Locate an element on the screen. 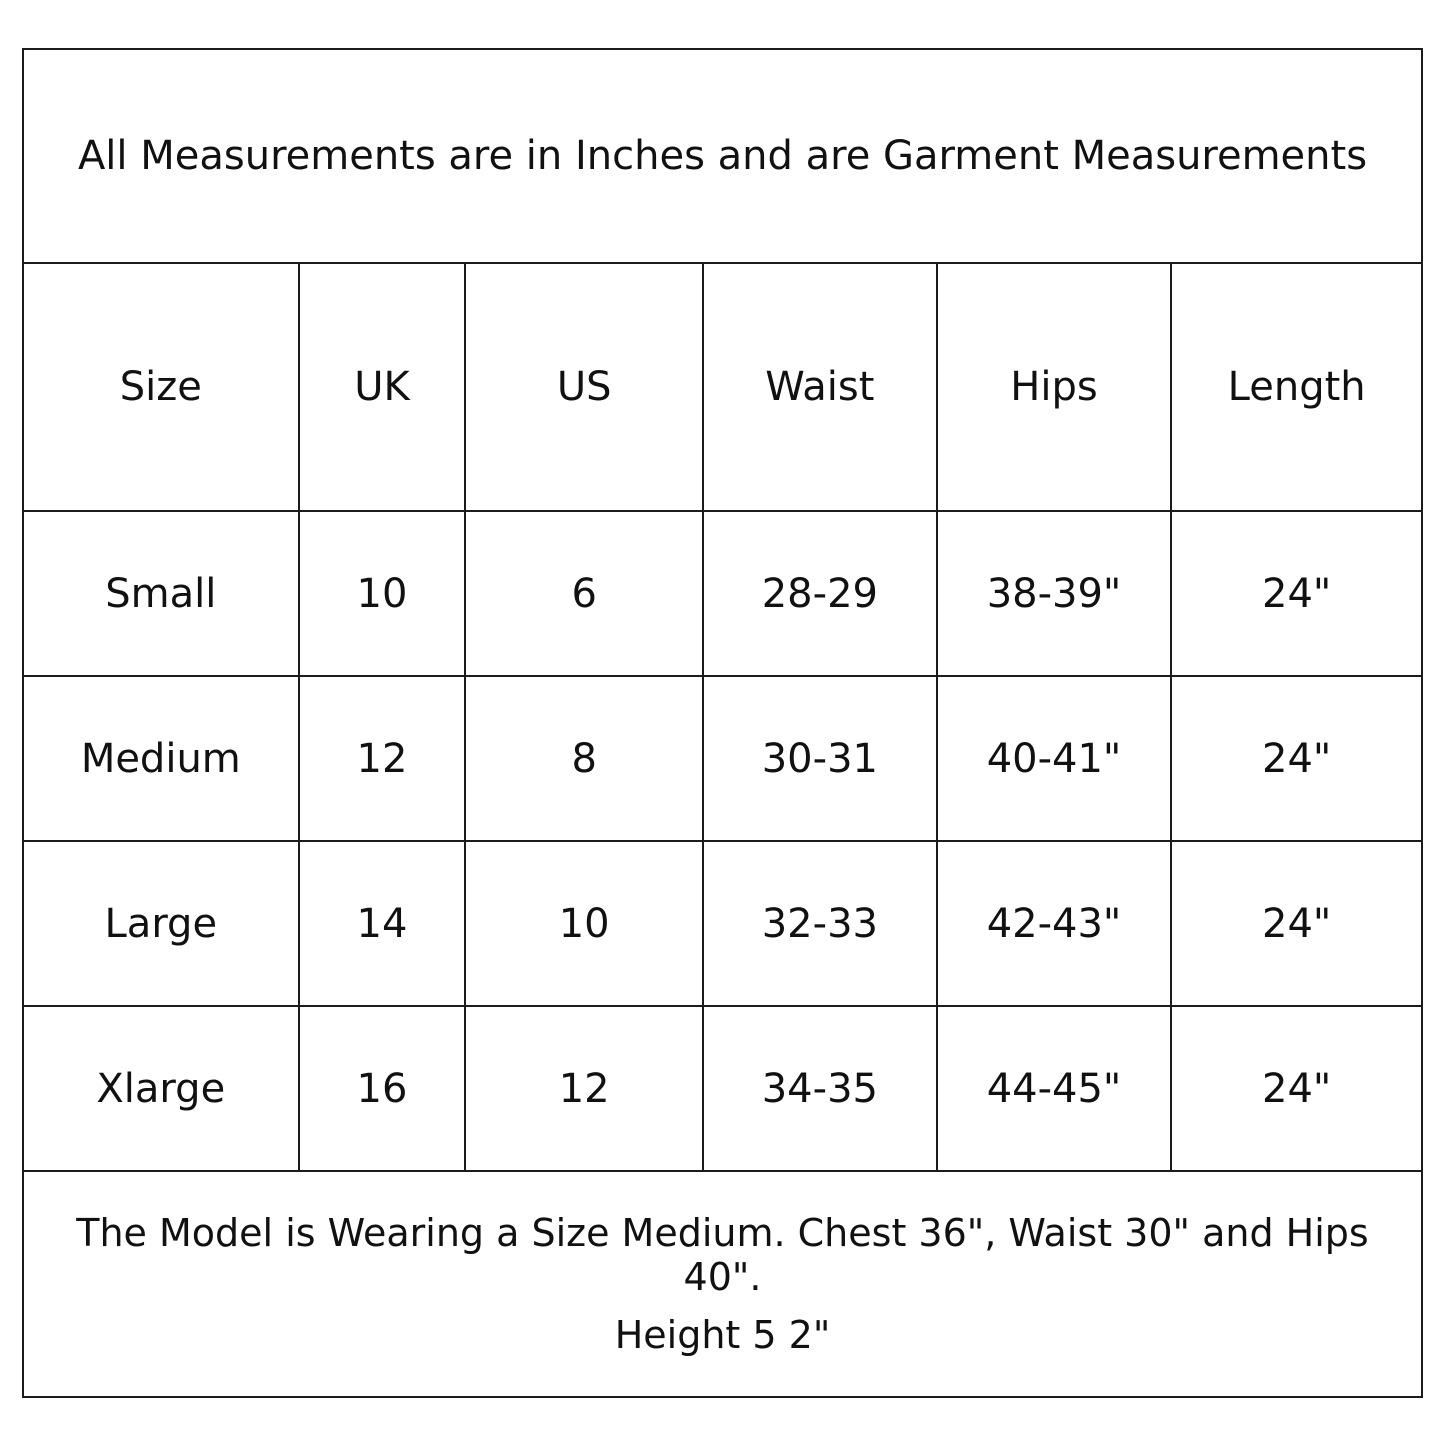 This screenshot has width=1445, height=1445. cell-hips: 42-43" is located at coordinates (1055, 923).